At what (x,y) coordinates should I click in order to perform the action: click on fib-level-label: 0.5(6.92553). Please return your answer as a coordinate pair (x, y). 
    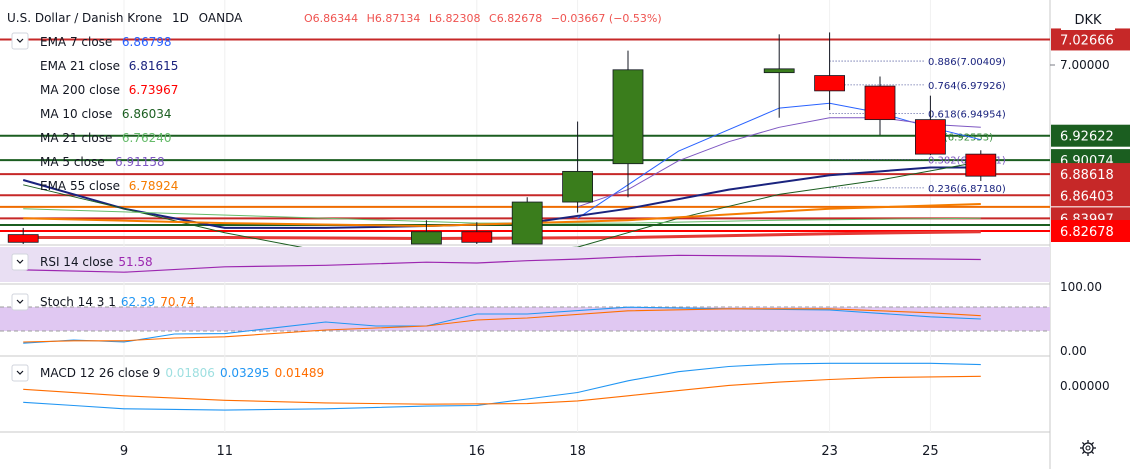
    Looking at the image, I should click on (960, 137).